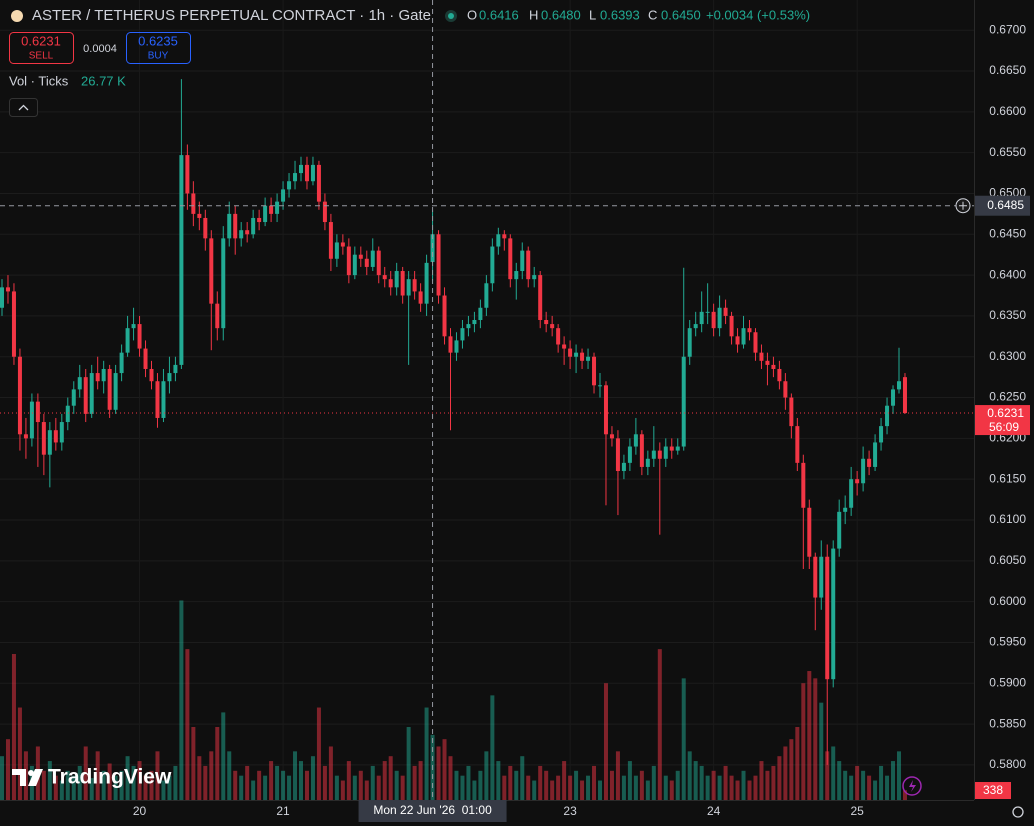  Describe the element at coordinates (1007, 601) in the screenshot. I see `y-tick-label: 0.6000` at that location.